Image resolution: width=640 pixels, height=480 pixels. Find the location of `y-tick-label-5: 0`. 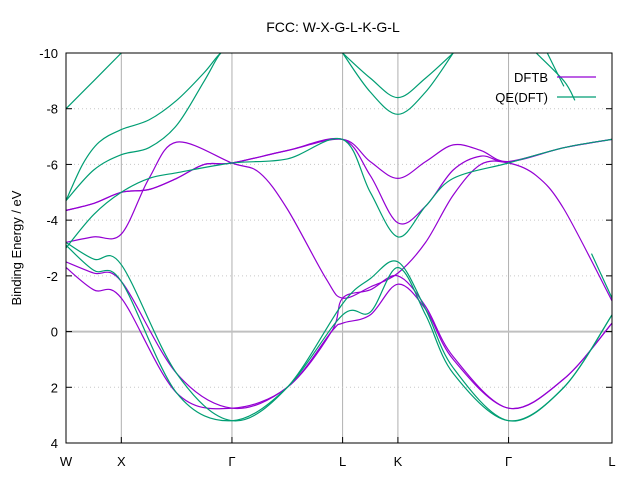

y-tick-label-5: 0 is located at coordinates (54, 332).